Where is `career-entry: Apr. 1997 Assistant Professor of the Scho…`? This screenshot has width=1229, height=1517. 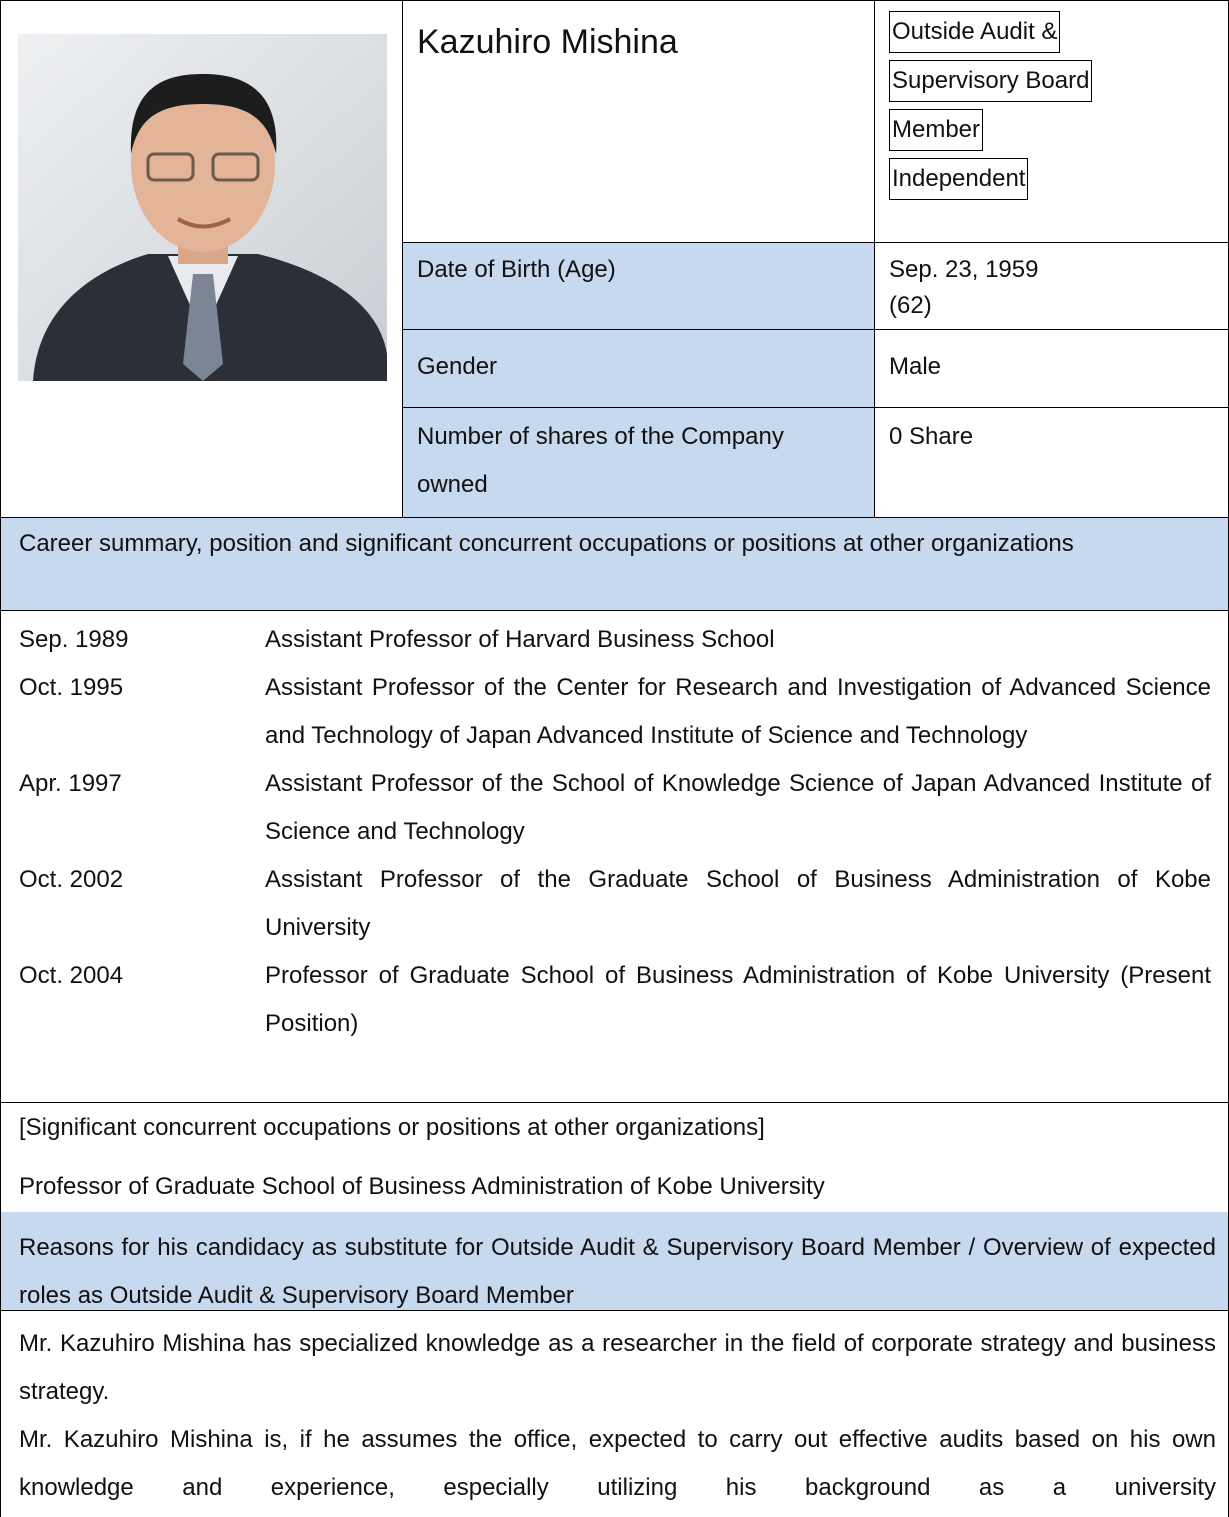 career-entry: Apr. 1997 Assistant Professor of the Scho… is located at coordinates (615, 808).